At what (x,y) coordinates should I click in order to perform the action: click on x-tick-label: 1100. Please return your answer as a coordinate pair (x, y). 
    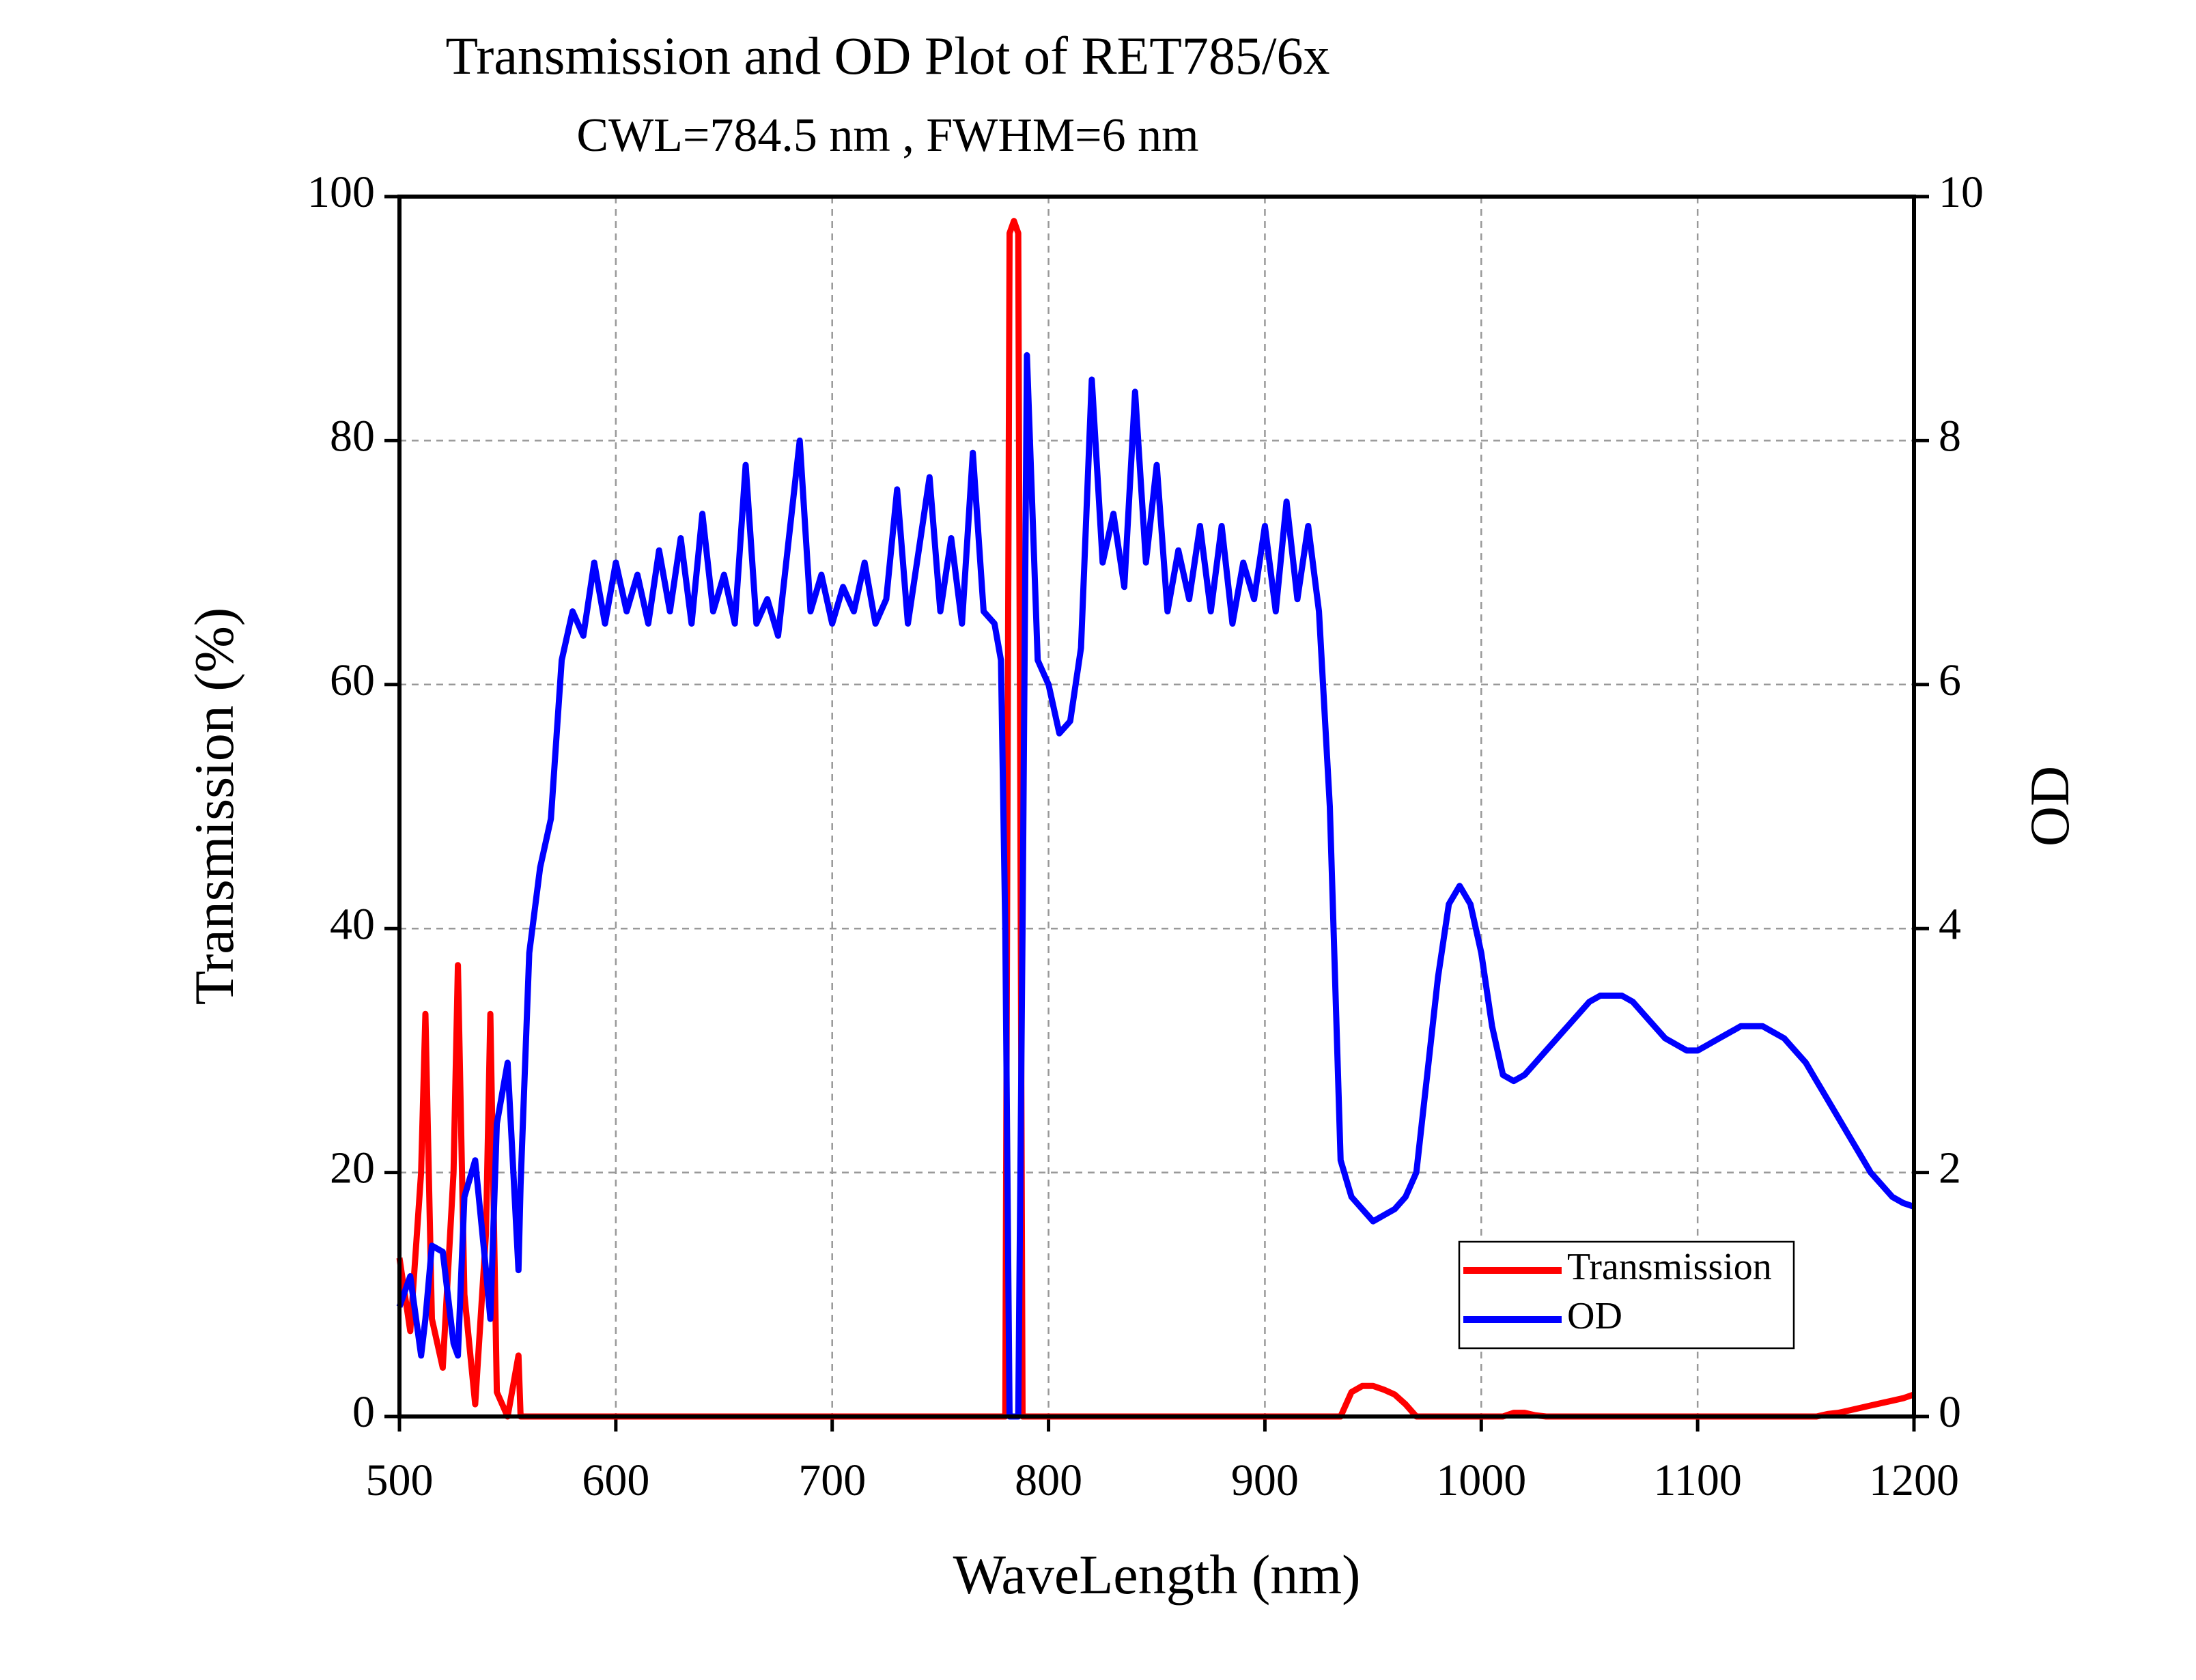
    Looking at the image, I should click on (1697, 1480).